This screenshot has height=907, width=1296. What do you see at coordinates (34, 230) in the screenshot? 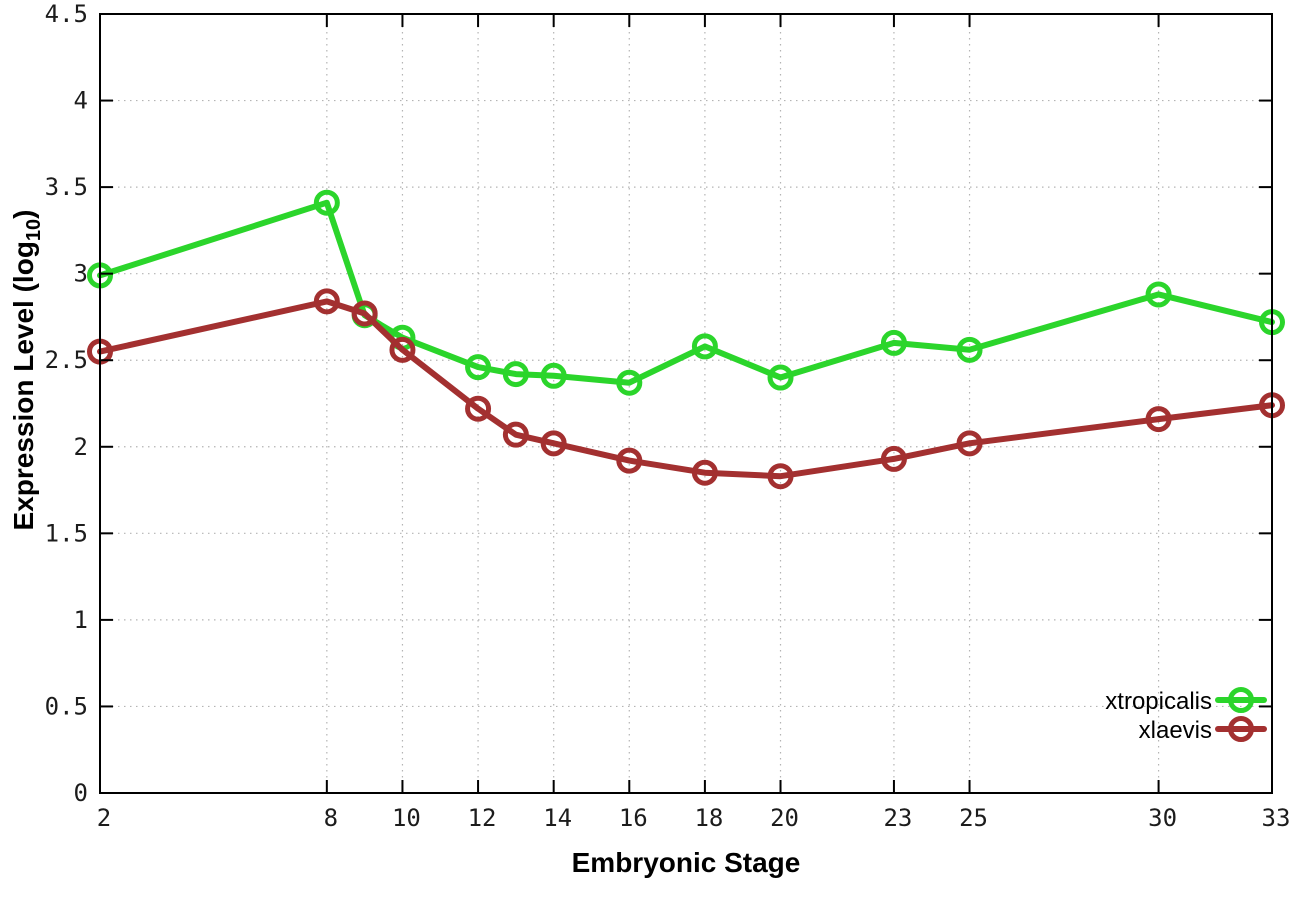
I see `y-axis-title-subscript: 10` at bounding box center [34, 230].